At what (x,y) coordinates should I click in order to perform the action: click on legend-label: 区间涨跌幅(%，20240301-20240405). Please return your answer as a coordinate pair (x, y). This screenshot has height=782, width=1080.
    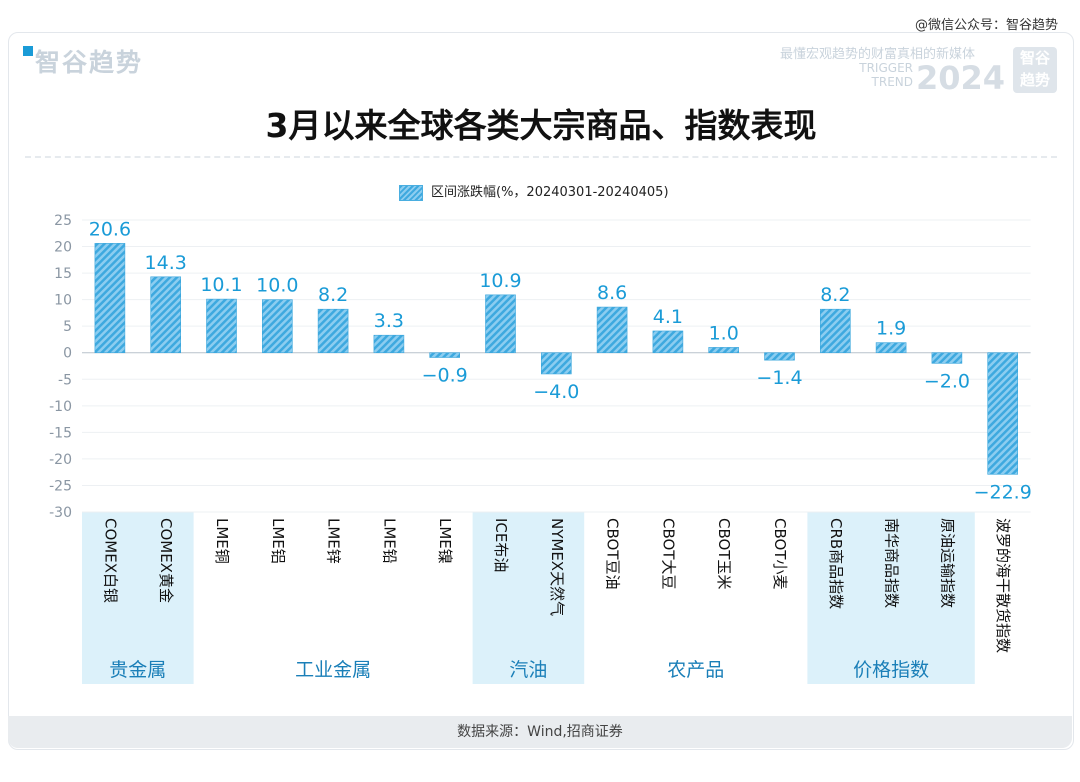
    Looking at the image, I should click on (550, 192).